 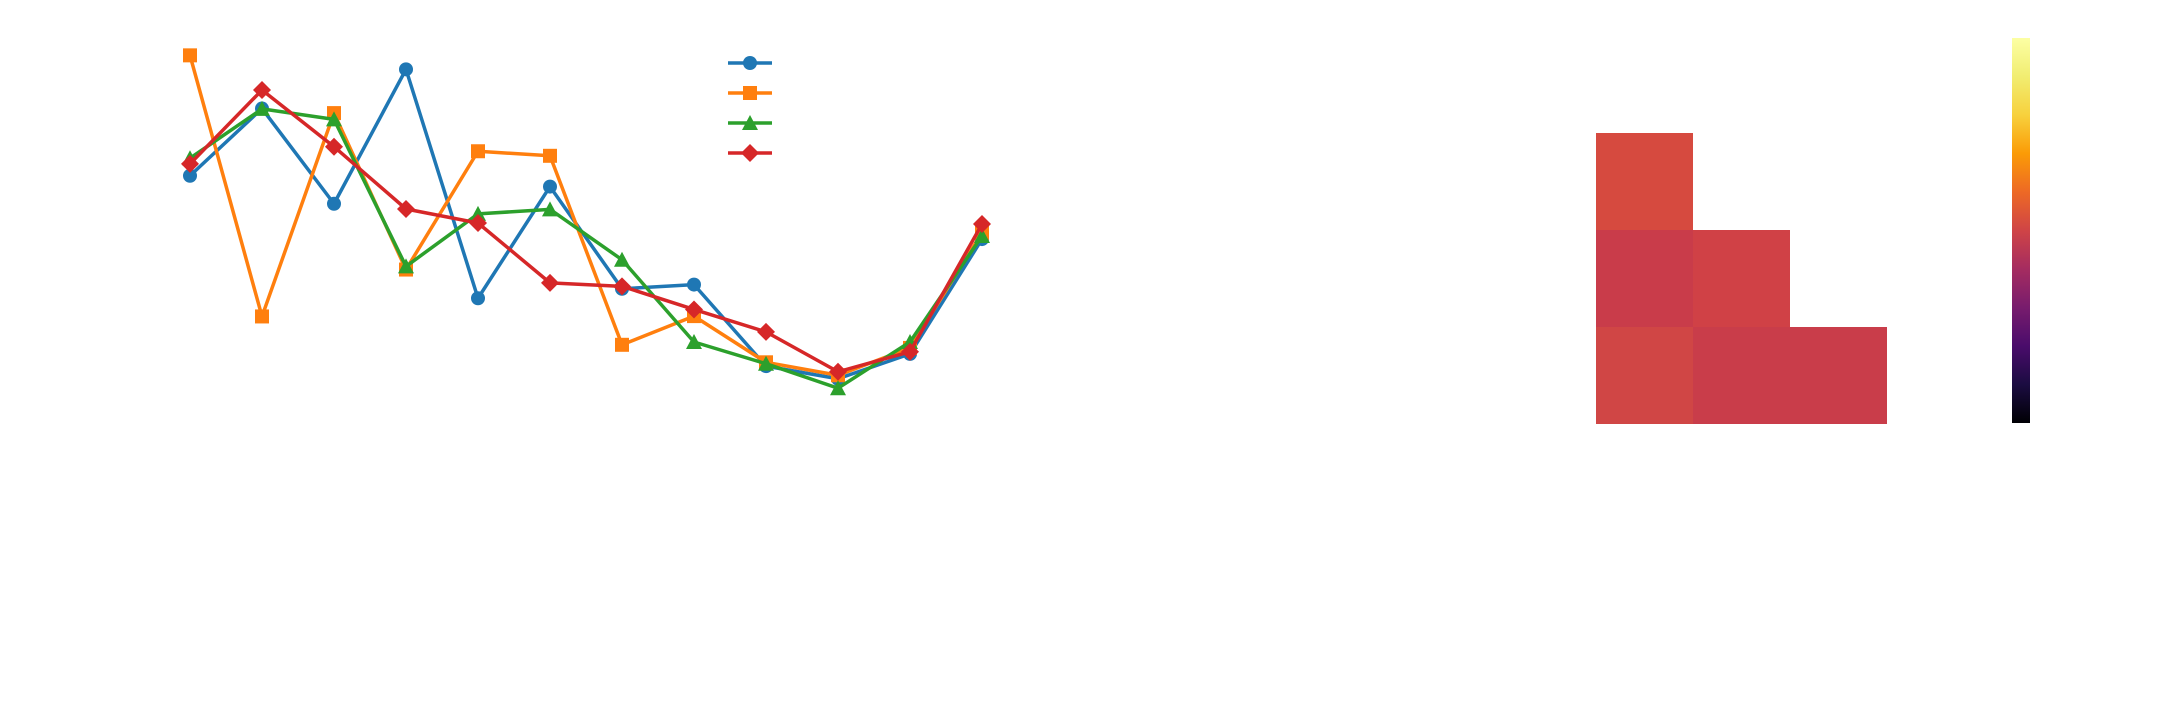 I want to click on heatmap, so click(x=1741, y=278).